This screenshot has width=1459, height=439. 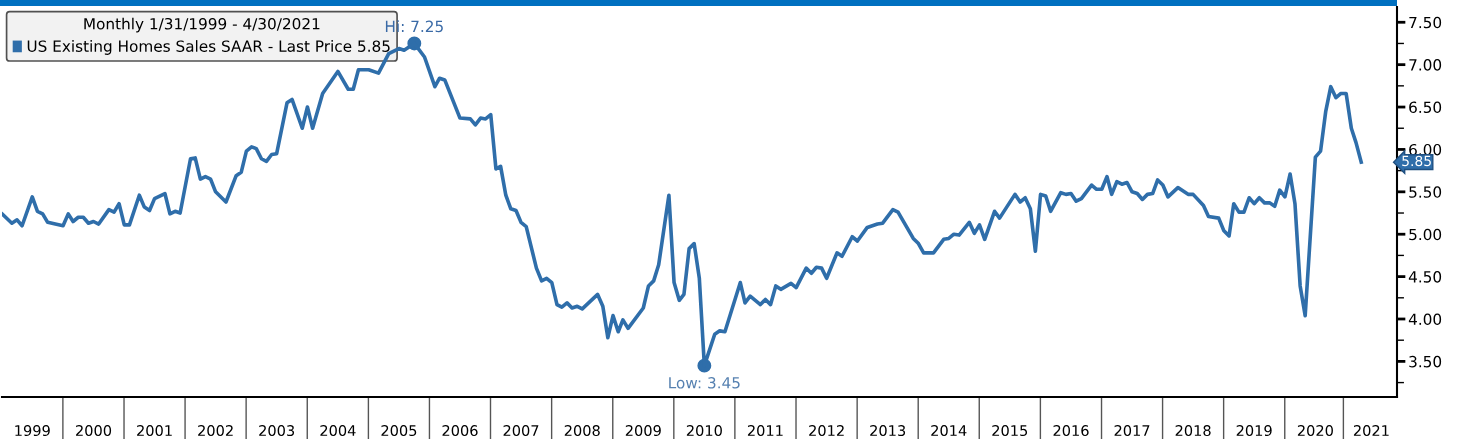 I want to click on y-tick-label: 6.50, so click(x=1425, y=107).